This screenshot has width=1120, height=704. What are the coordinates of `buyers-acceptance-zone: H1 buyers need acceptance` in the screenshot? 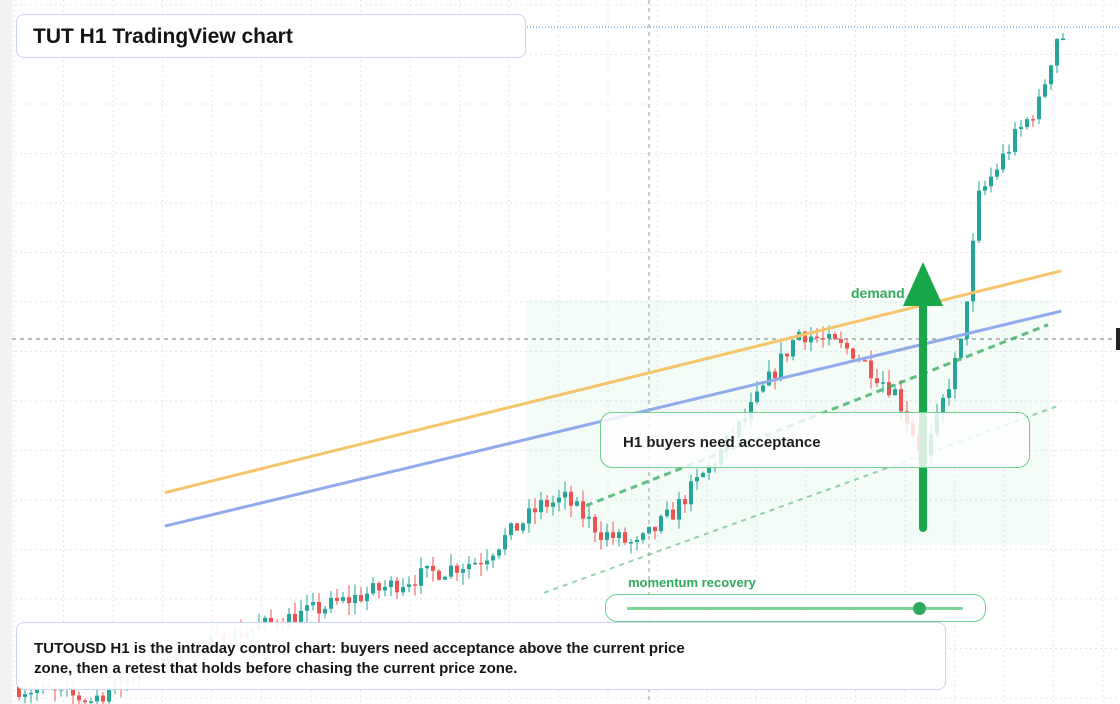 It's located at (815, 440).